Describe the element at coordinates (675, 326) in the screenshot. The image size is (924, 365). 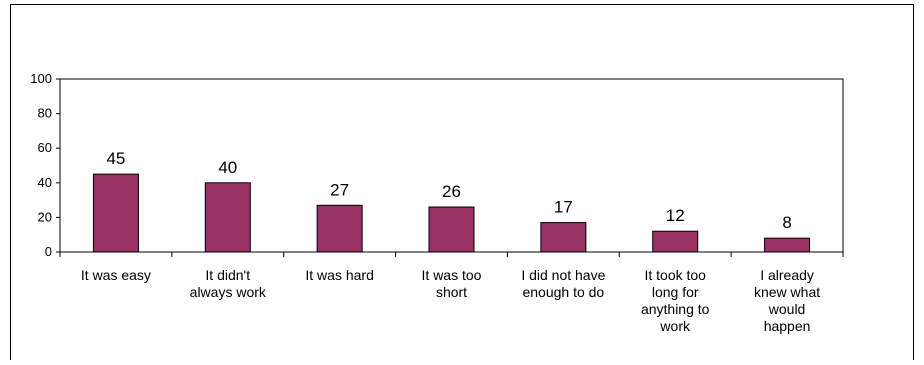
I see `category-label-line: work` at that location.